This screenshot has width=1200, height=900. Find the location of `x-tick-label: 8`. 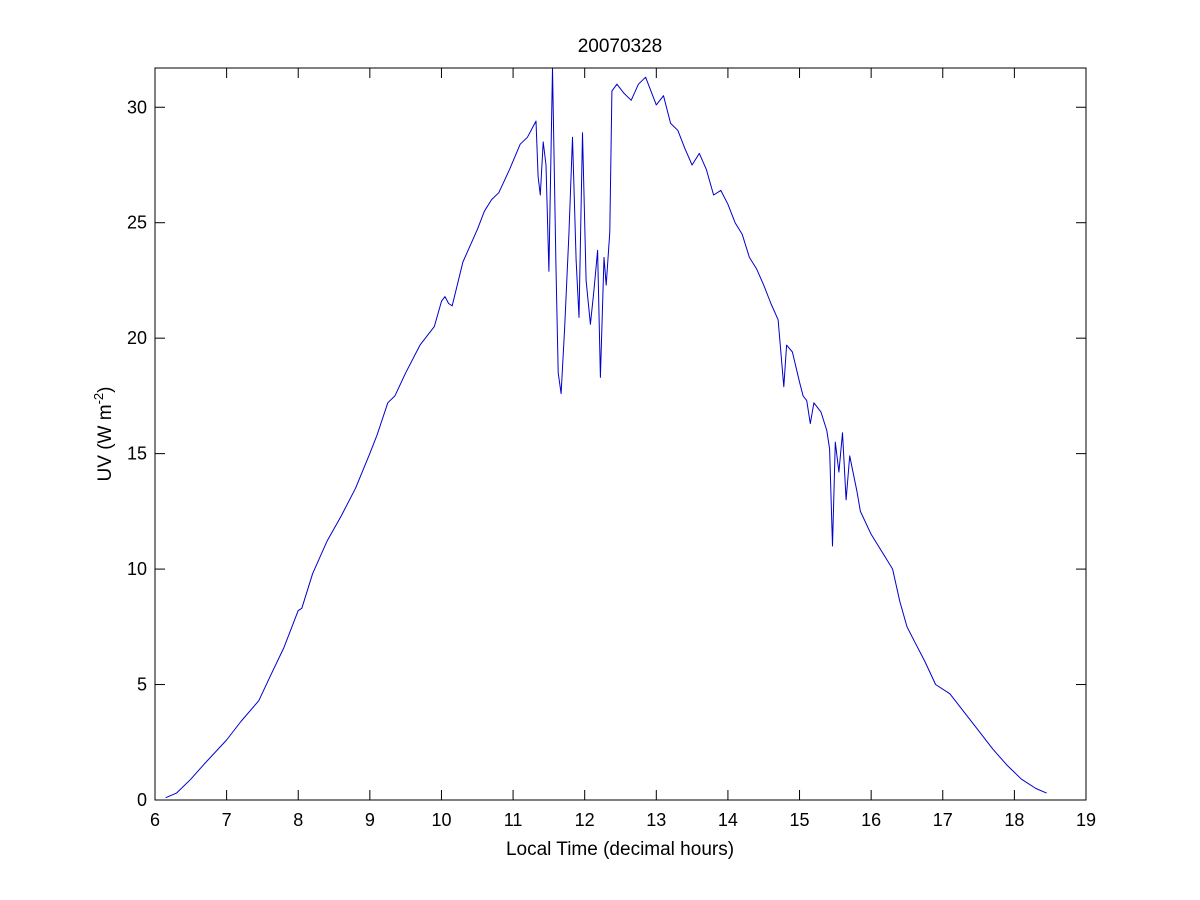

x-tick-label: 8 is located at coordinates (298, 820).